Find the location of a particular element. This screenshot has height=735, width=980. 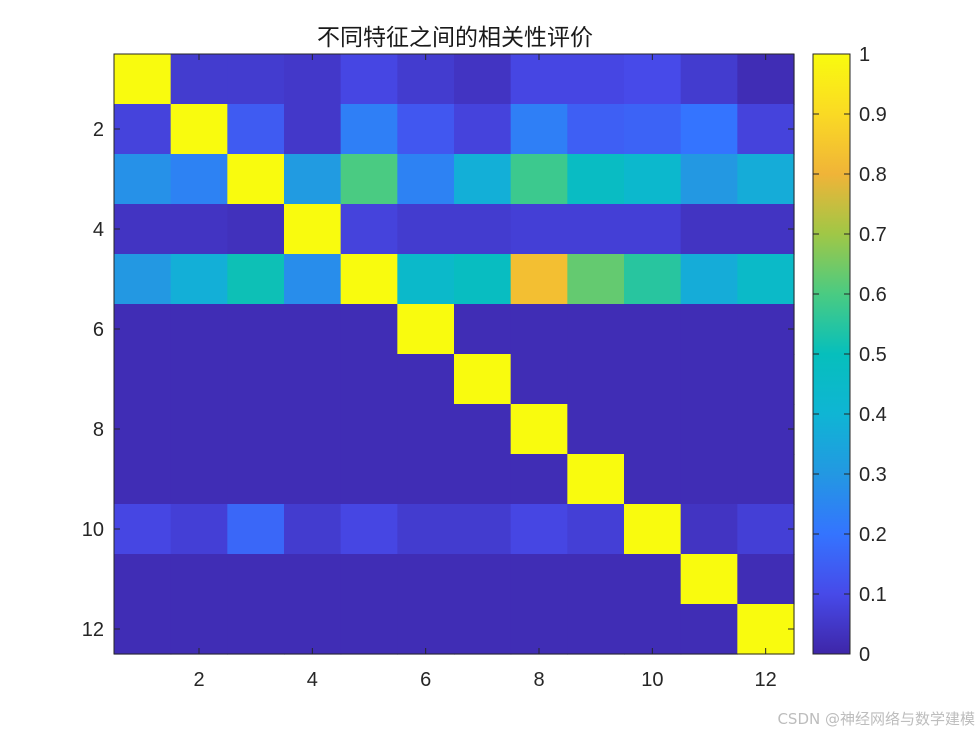

x-tick-label: 12 is located at coordinates (766, 680).